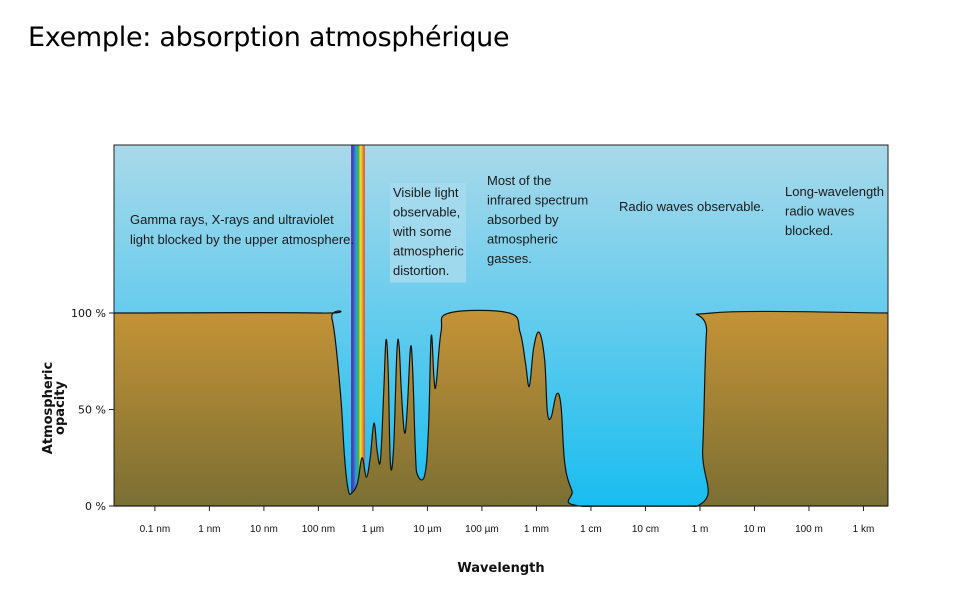 The image size is (977, 608). I want to click on y-axis-label: Atmosphericopacity, so click(54, 408).